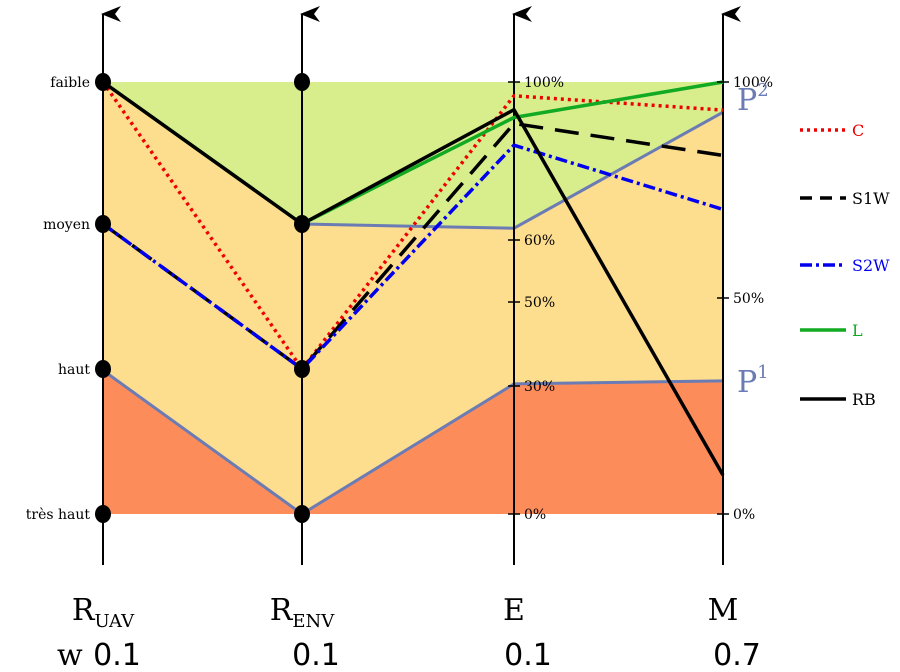 This screenshot has width=900, height=672. What do you see at coordinates (723, 610) in the screenshot?
I see `axis-label-M: M` at bounding box center [723, 610].